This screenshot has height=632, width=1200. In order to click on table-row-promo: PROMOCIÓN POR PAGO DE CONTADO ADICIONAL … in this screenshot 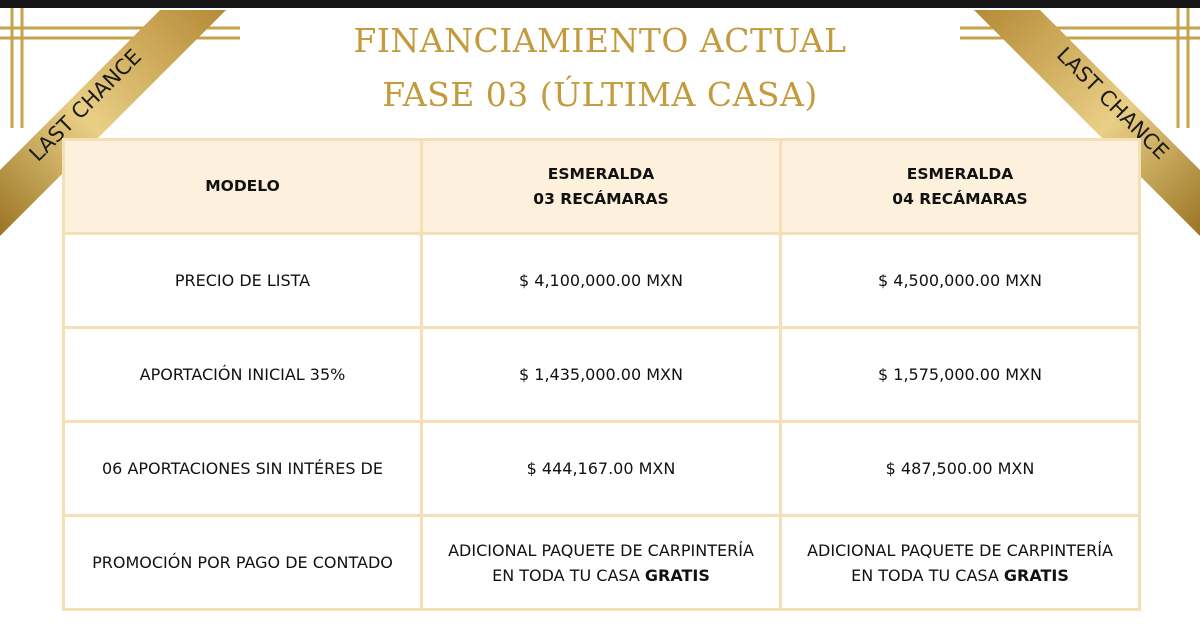, I will do `click(601, 562)`.